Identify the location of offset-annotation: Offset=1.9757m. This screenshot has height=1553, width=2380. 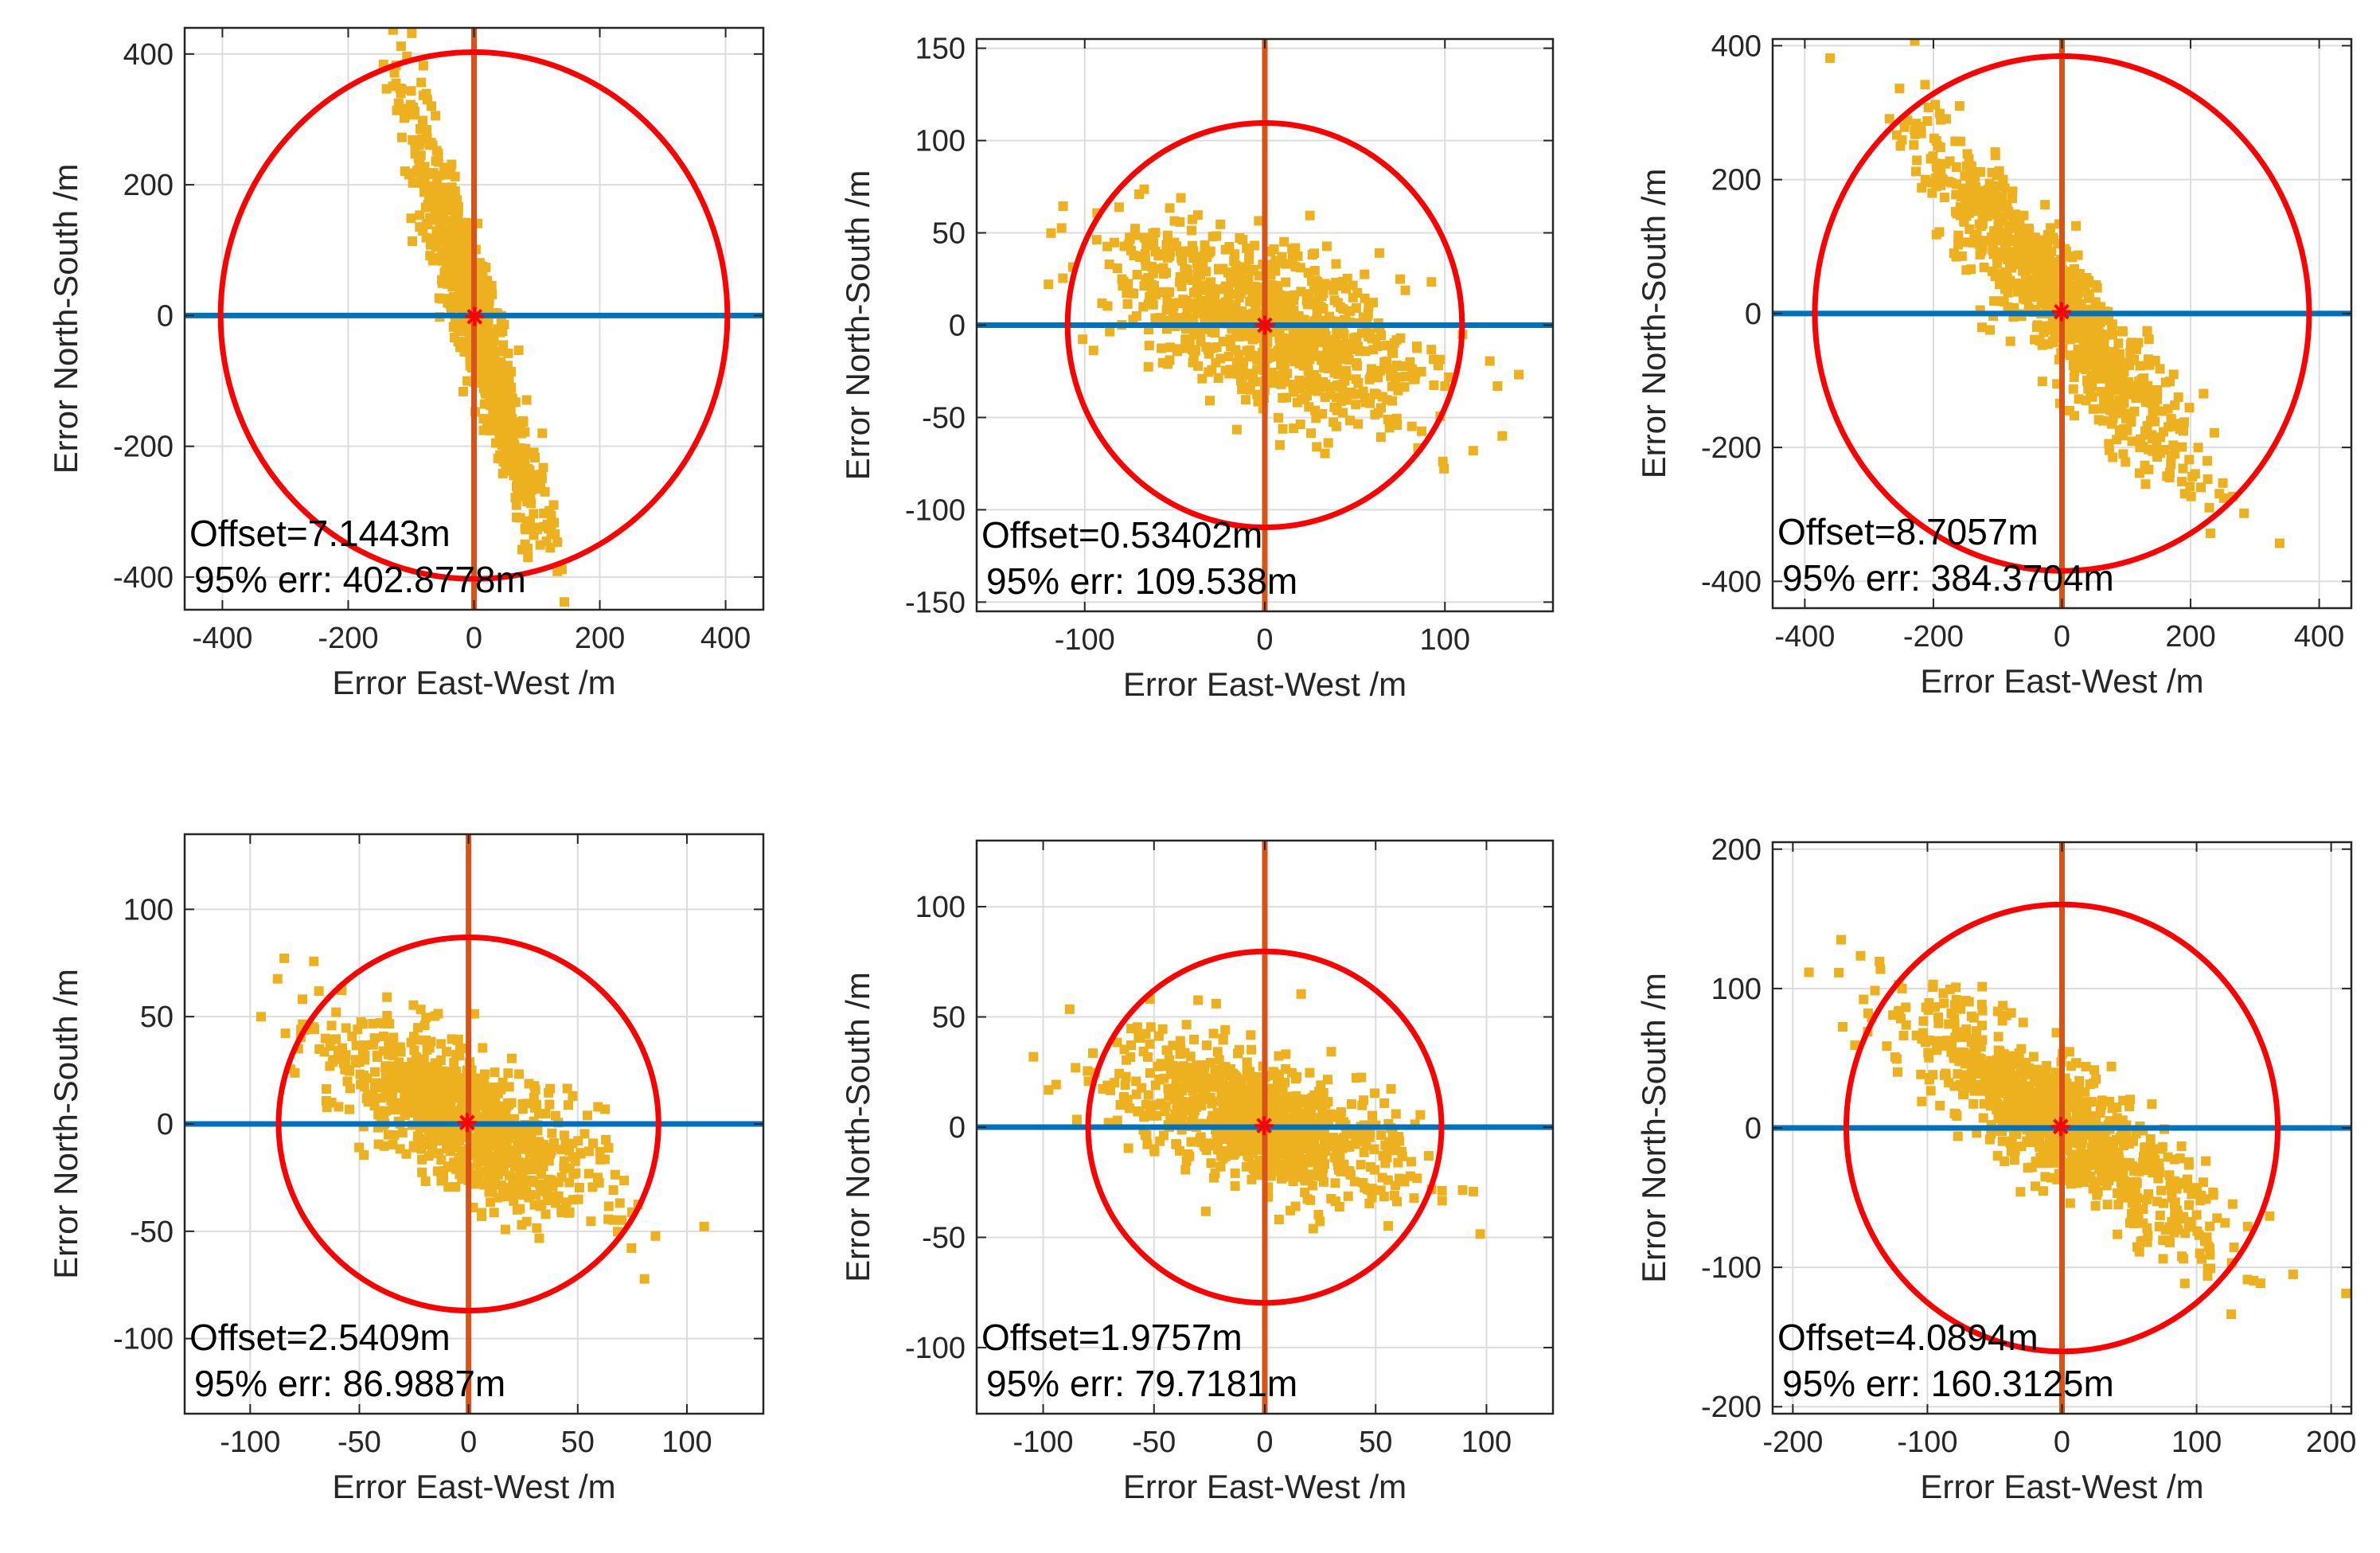
(1112, 1337).